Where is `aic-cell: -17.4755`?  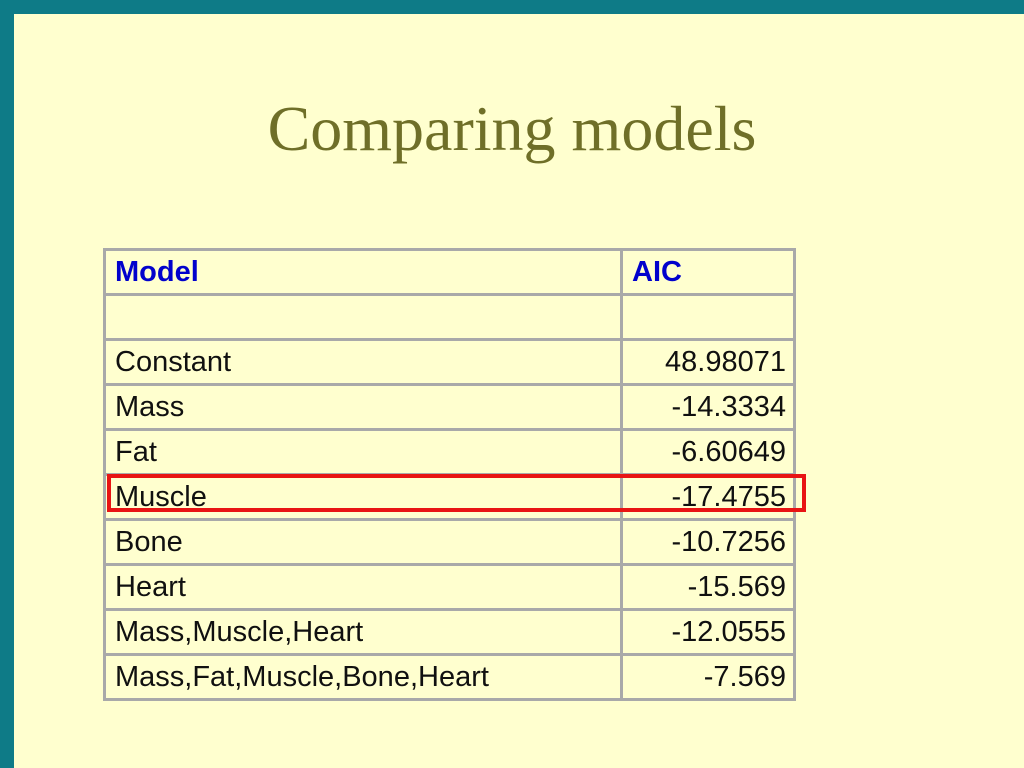 aic-cell: -17.4755 is located at coordinates (708, 497).